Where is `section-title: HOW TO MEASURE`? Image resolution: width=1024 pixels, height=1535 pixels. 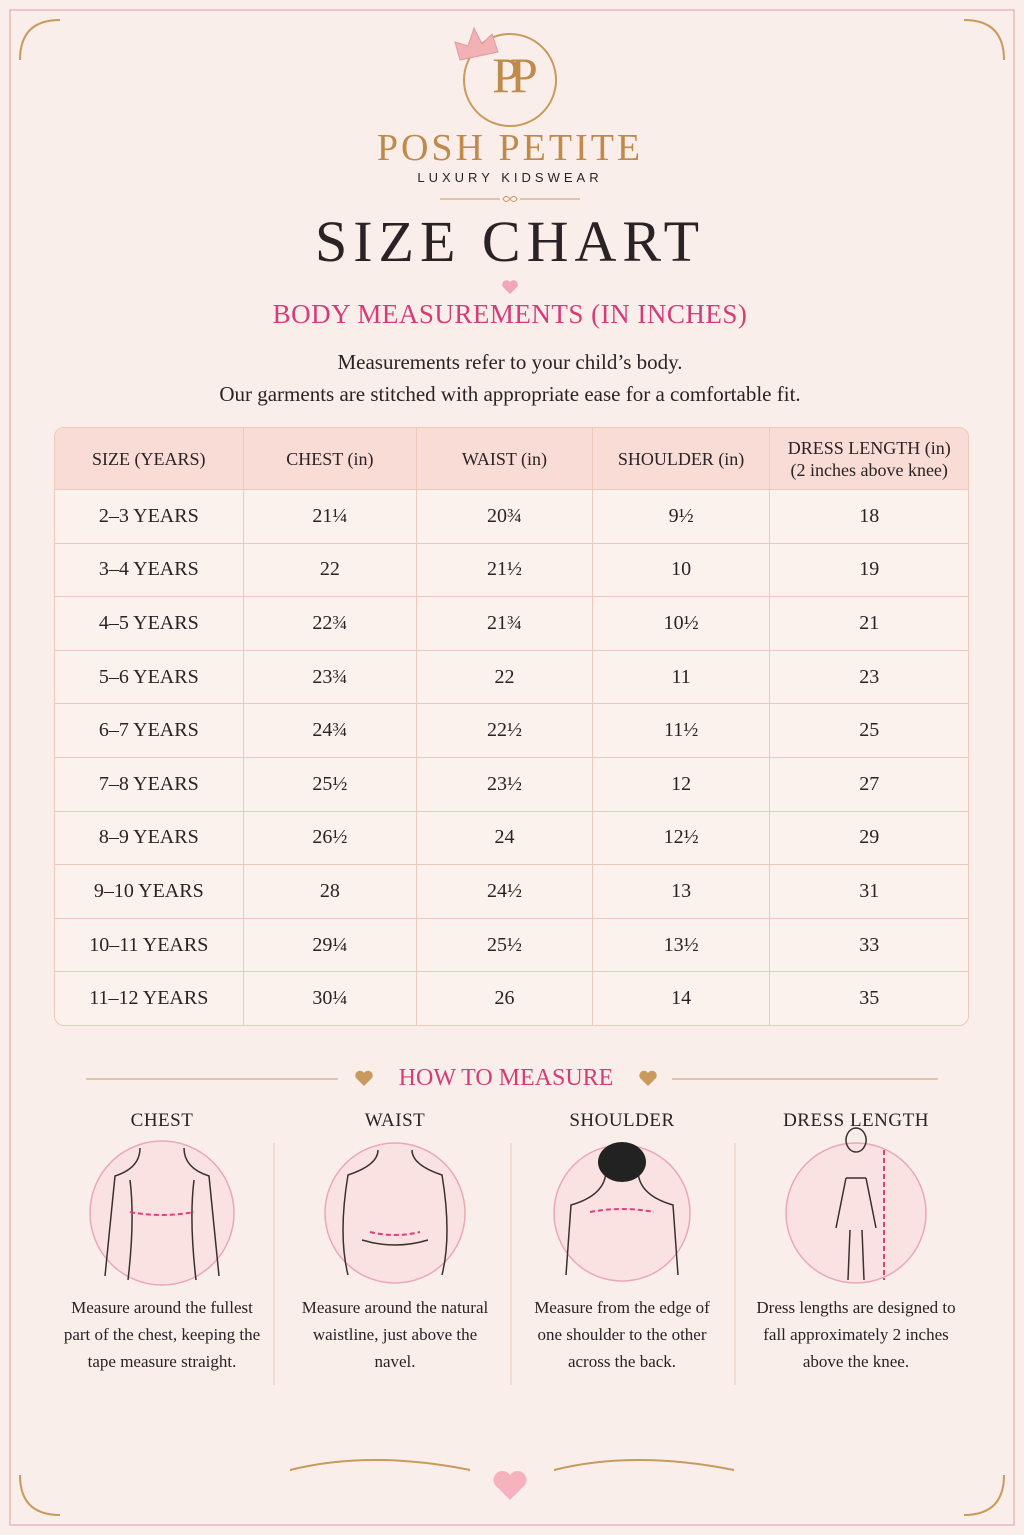
section-title: HOW TO MEASURE is located at coordinates (506, 1078).